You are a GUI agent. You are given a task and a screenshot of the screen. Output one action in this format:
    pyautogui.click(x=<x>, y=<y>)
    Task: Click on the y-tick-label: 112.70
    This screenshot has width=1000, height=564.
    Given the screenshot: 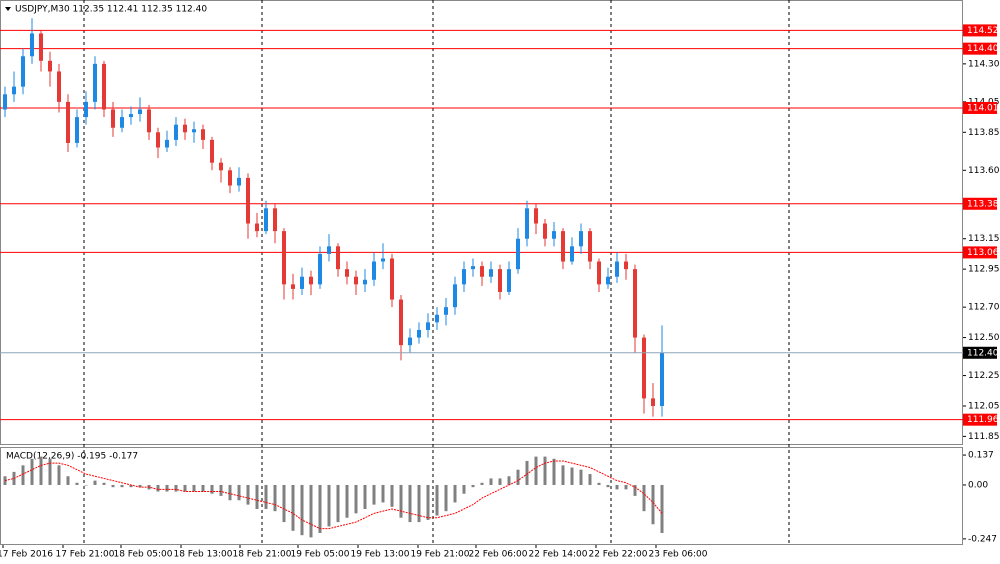 What is the action you would take?
    pyautogui.click(x=984, y=308)
    